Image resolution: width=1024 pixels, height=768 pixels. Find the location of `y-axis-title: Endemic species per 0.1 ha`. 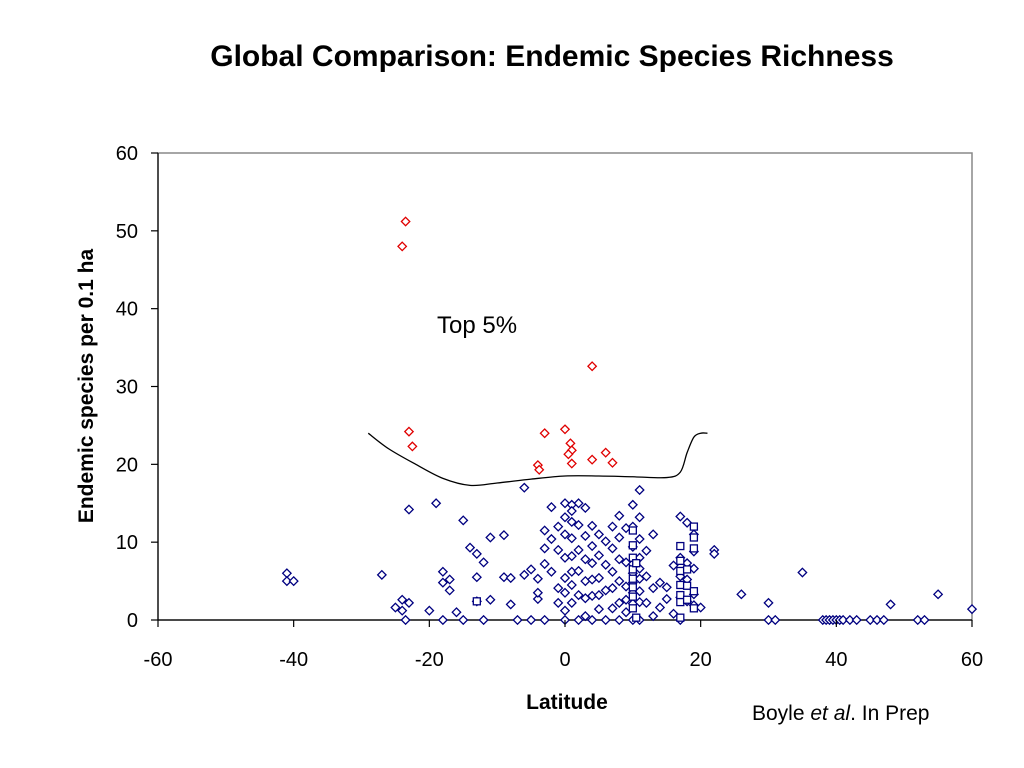

y-axis-title: Endemic species per 0.1 ha is located at coordinates (86, 386).